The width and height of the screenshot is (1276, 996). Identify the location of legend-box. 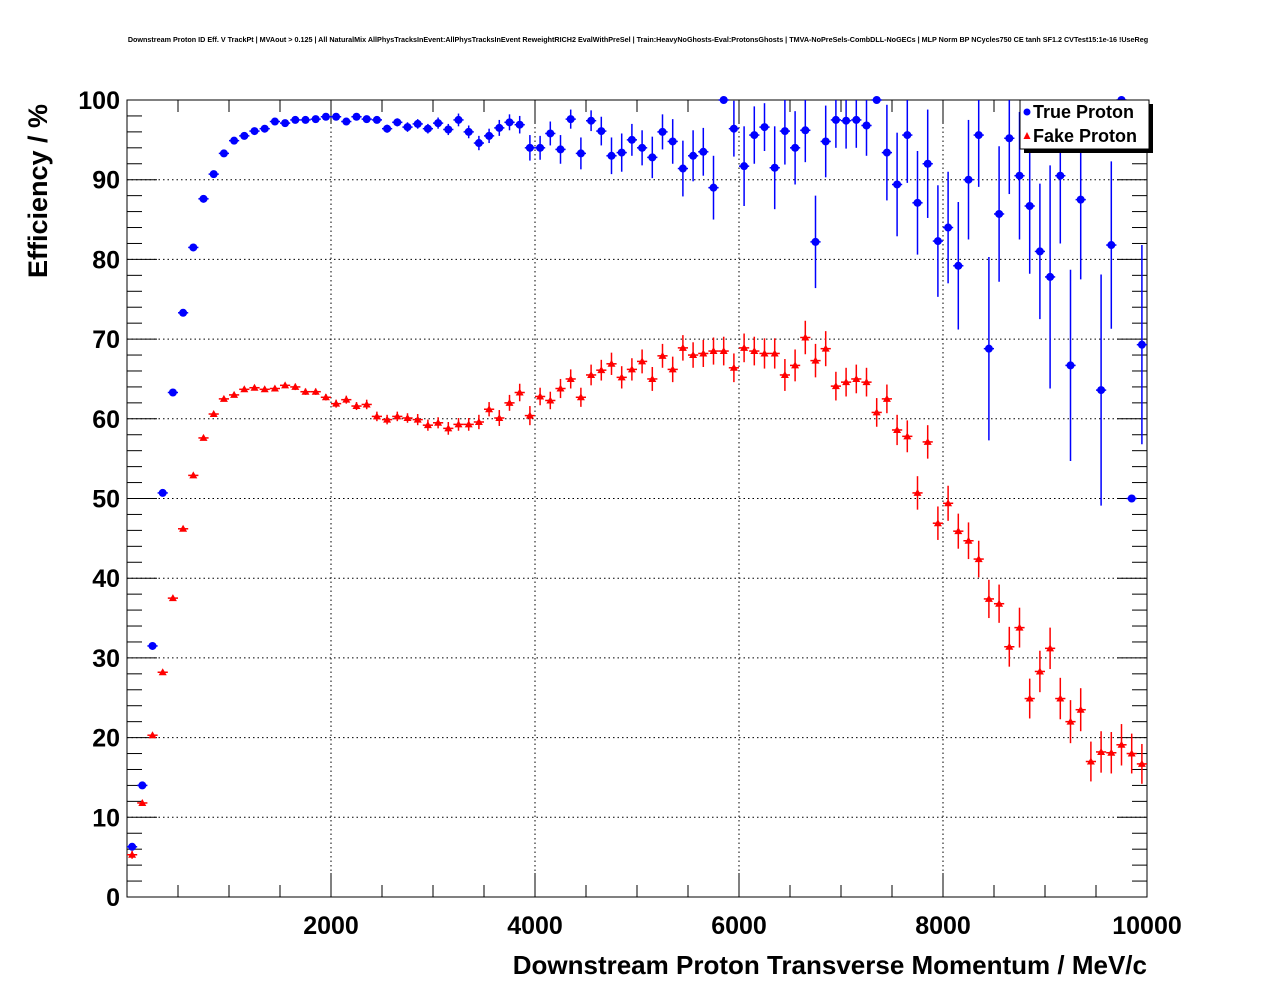
(1084, 124).